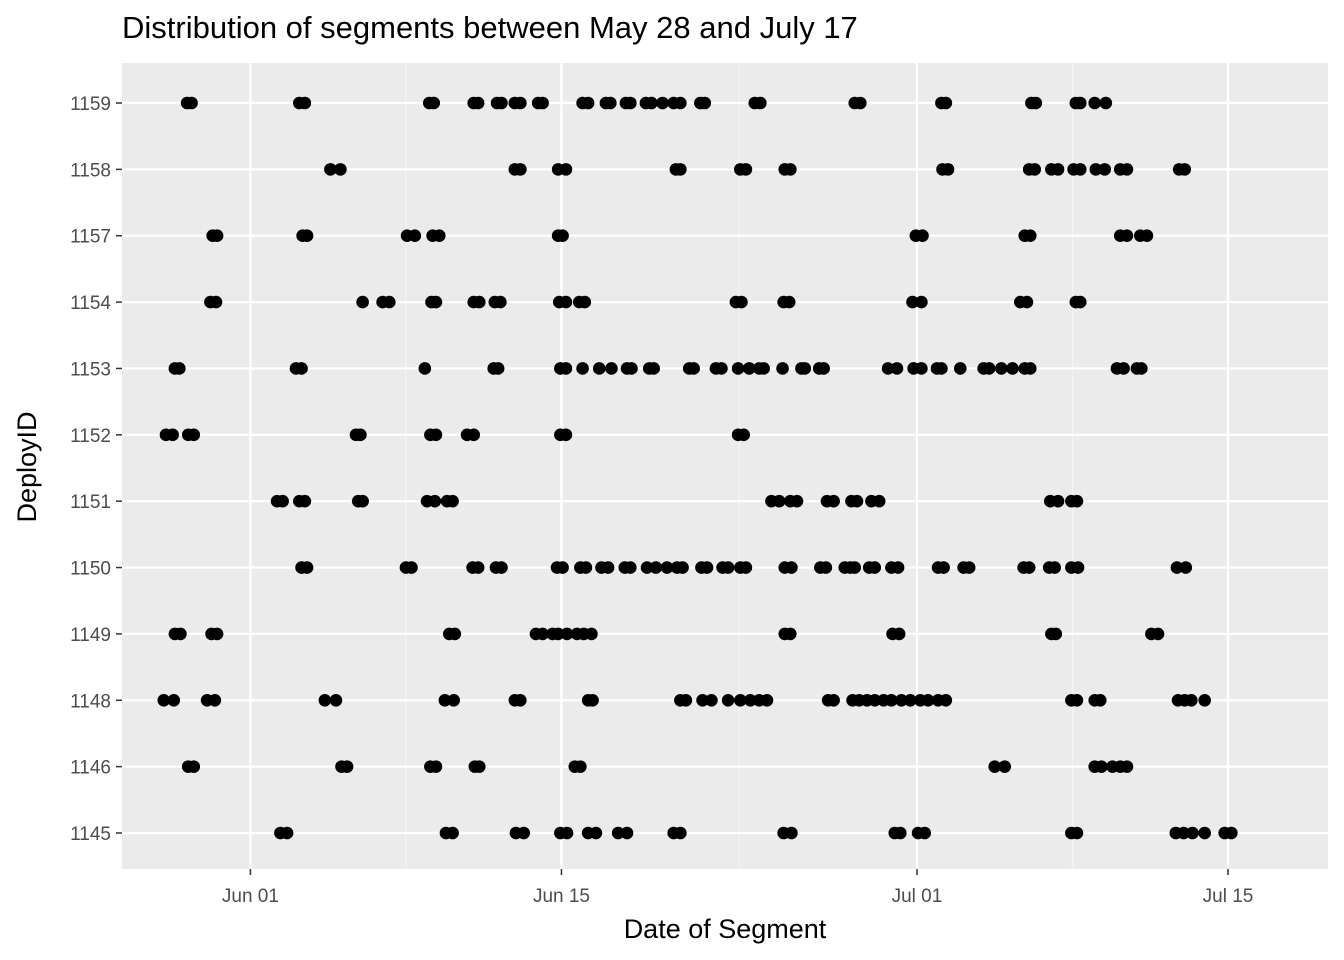  I want to click on y-tick-label: 1153, so click(90, 369).